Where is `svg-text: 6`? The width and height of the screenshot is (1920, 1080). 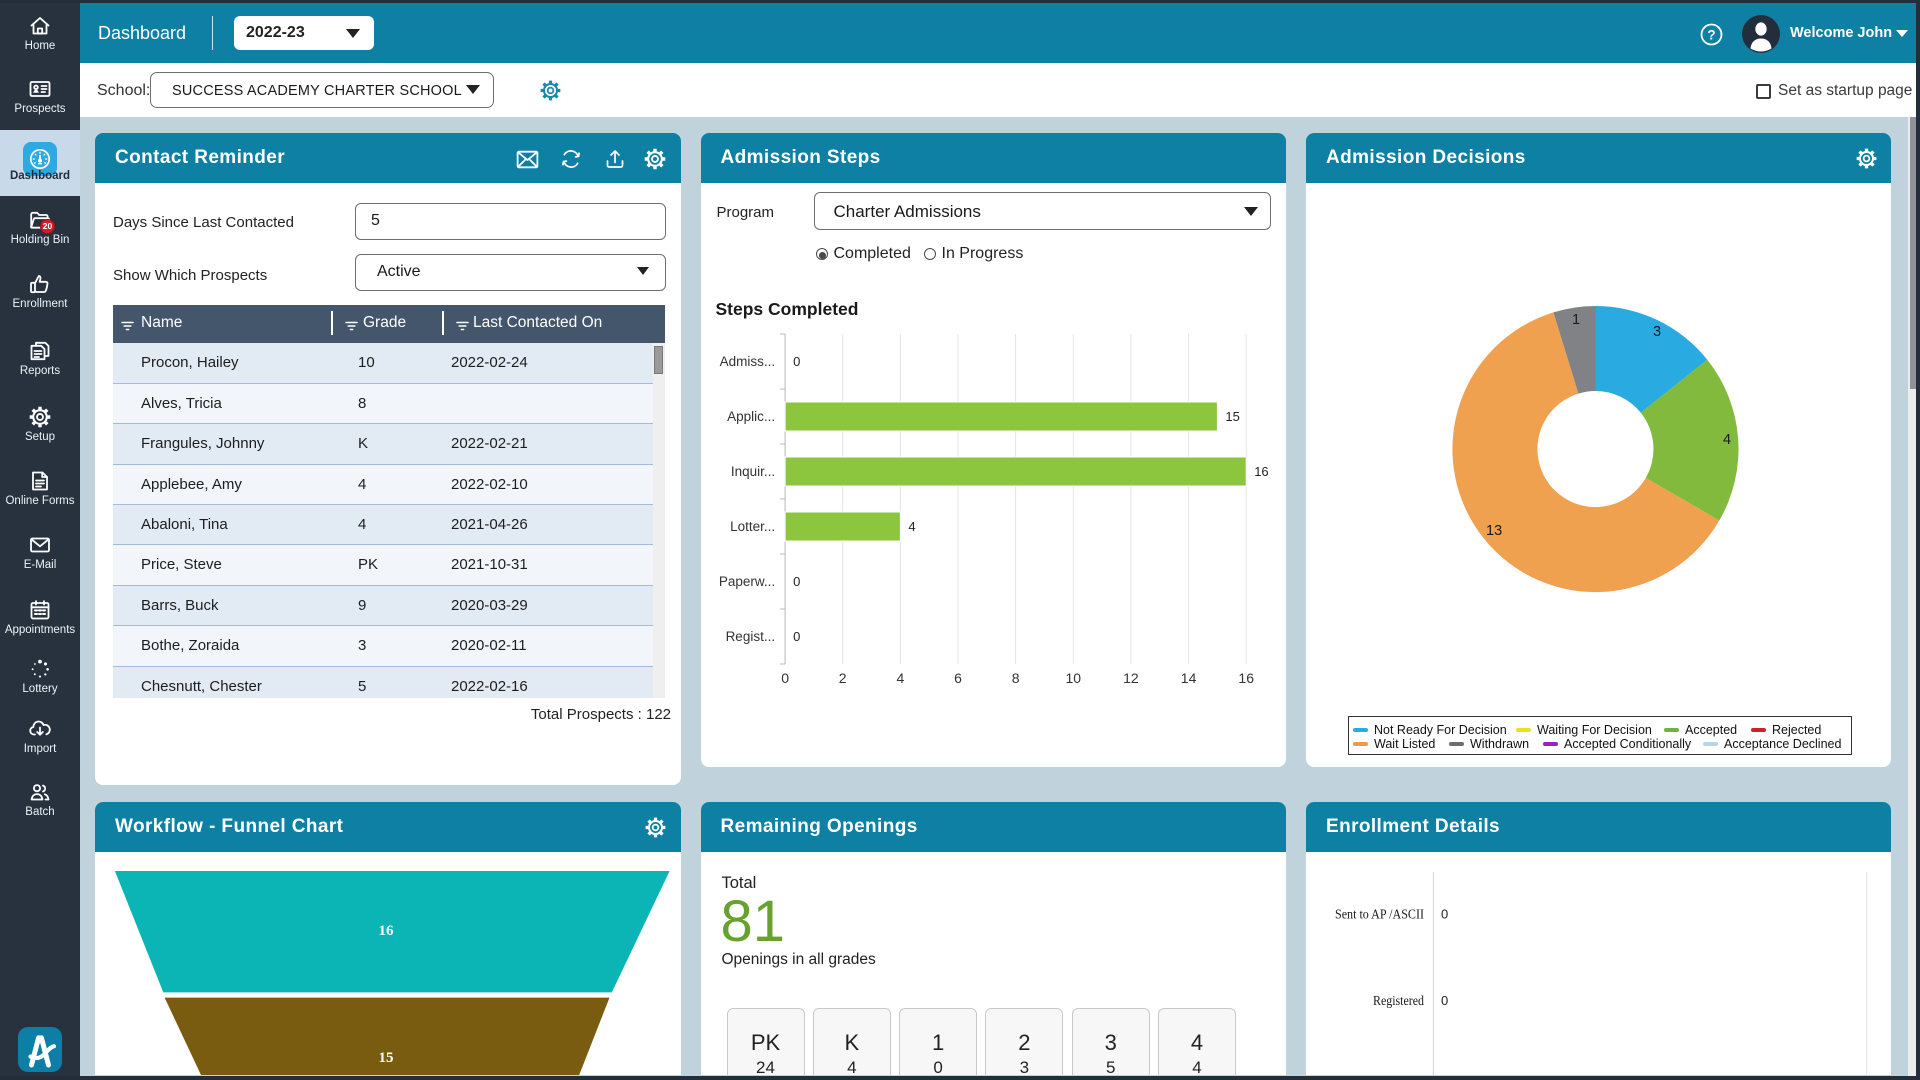
svg-text: 6 is located at coordinates (958, 678).